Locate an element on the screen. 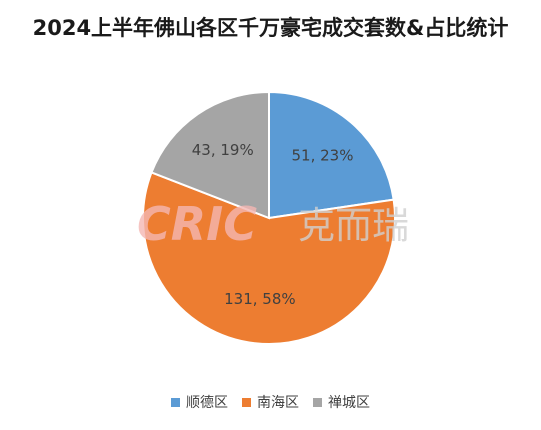 Image resolution: width=541 pixels, height=430 pixels. legend-swatch-chancheng is located at coordinates (317, 402).